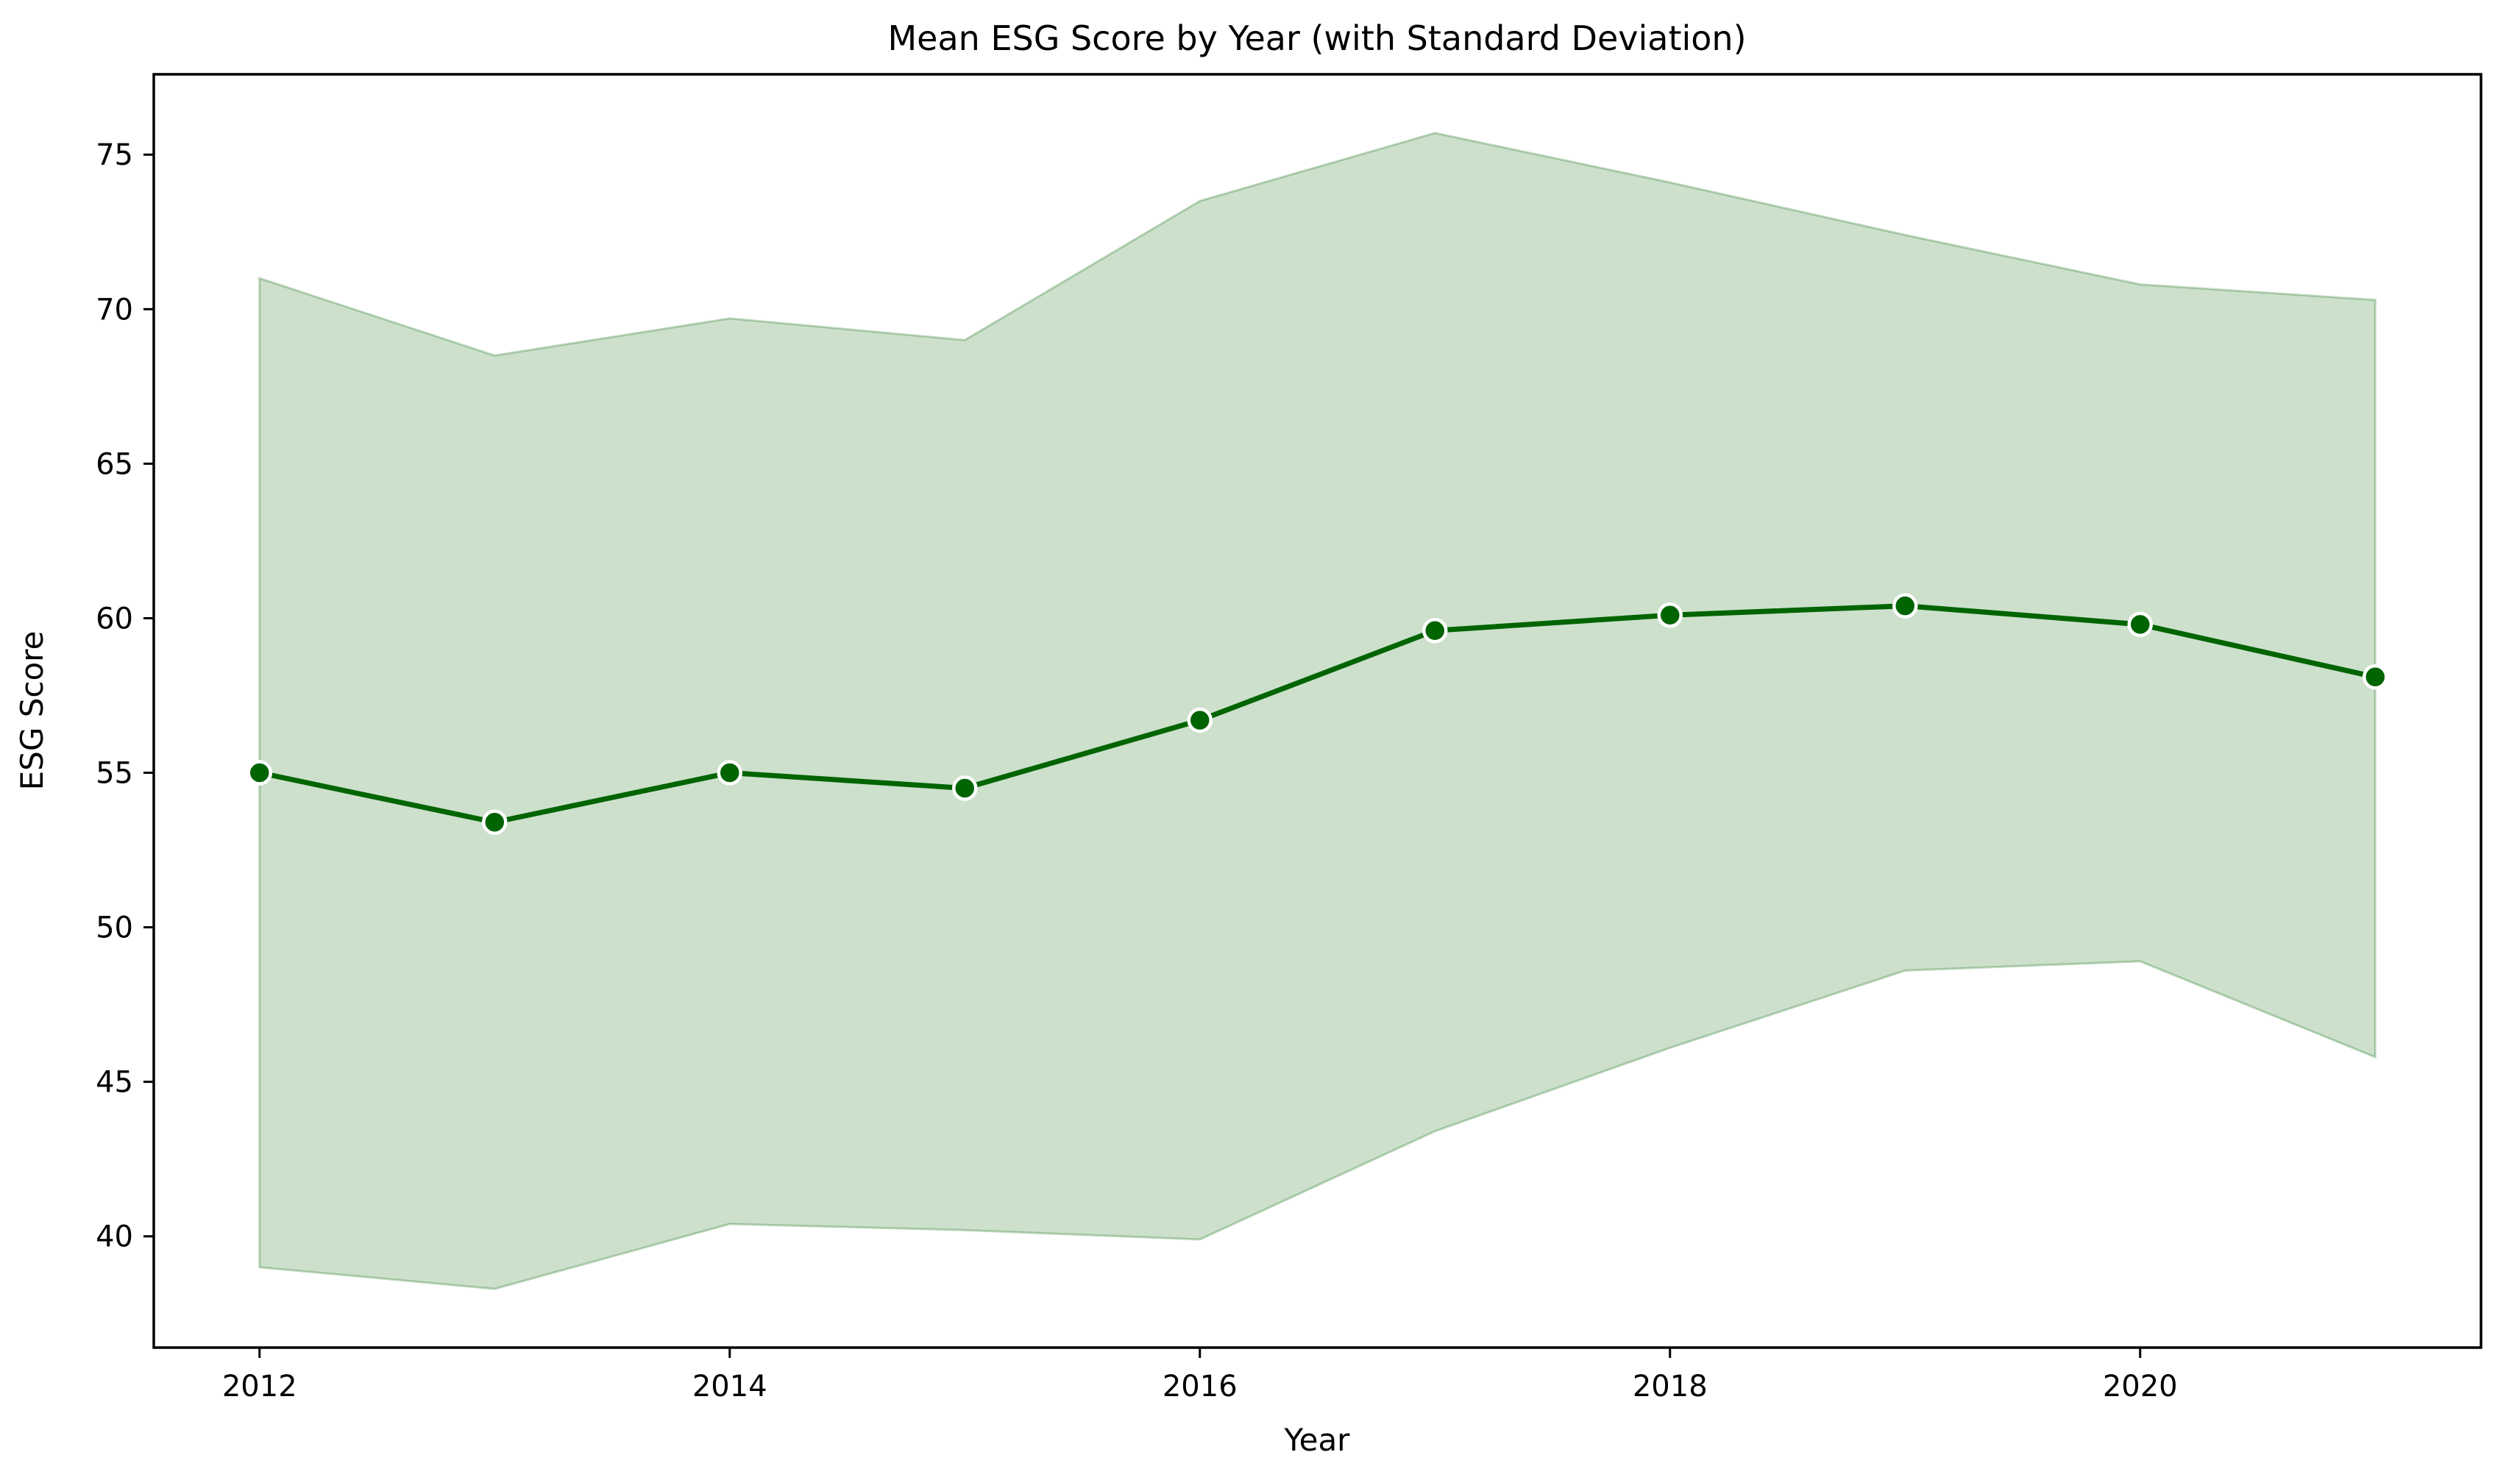 This screenshot has width=2520, height=1480. What do you see at coordinates (1200, 720) in the screenshot?
I see `data-point-2016` at bounding box center [1200, 720].